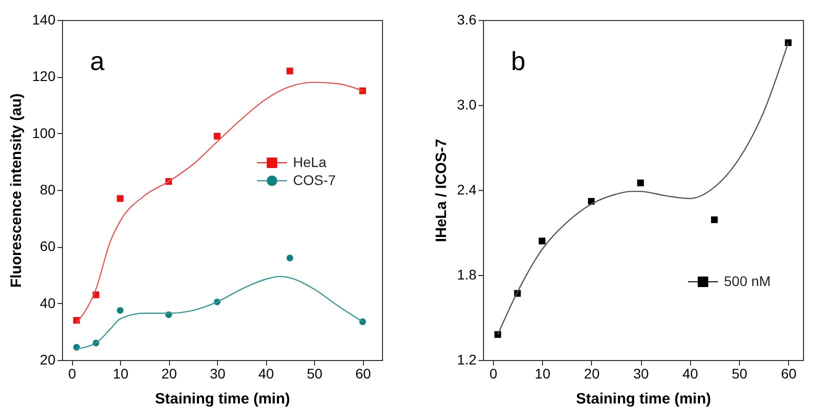  What do you see at coordinates (747, 280) in the screenshot?
I see `legend-label: 500 nM` at bounding box center [747, 280].